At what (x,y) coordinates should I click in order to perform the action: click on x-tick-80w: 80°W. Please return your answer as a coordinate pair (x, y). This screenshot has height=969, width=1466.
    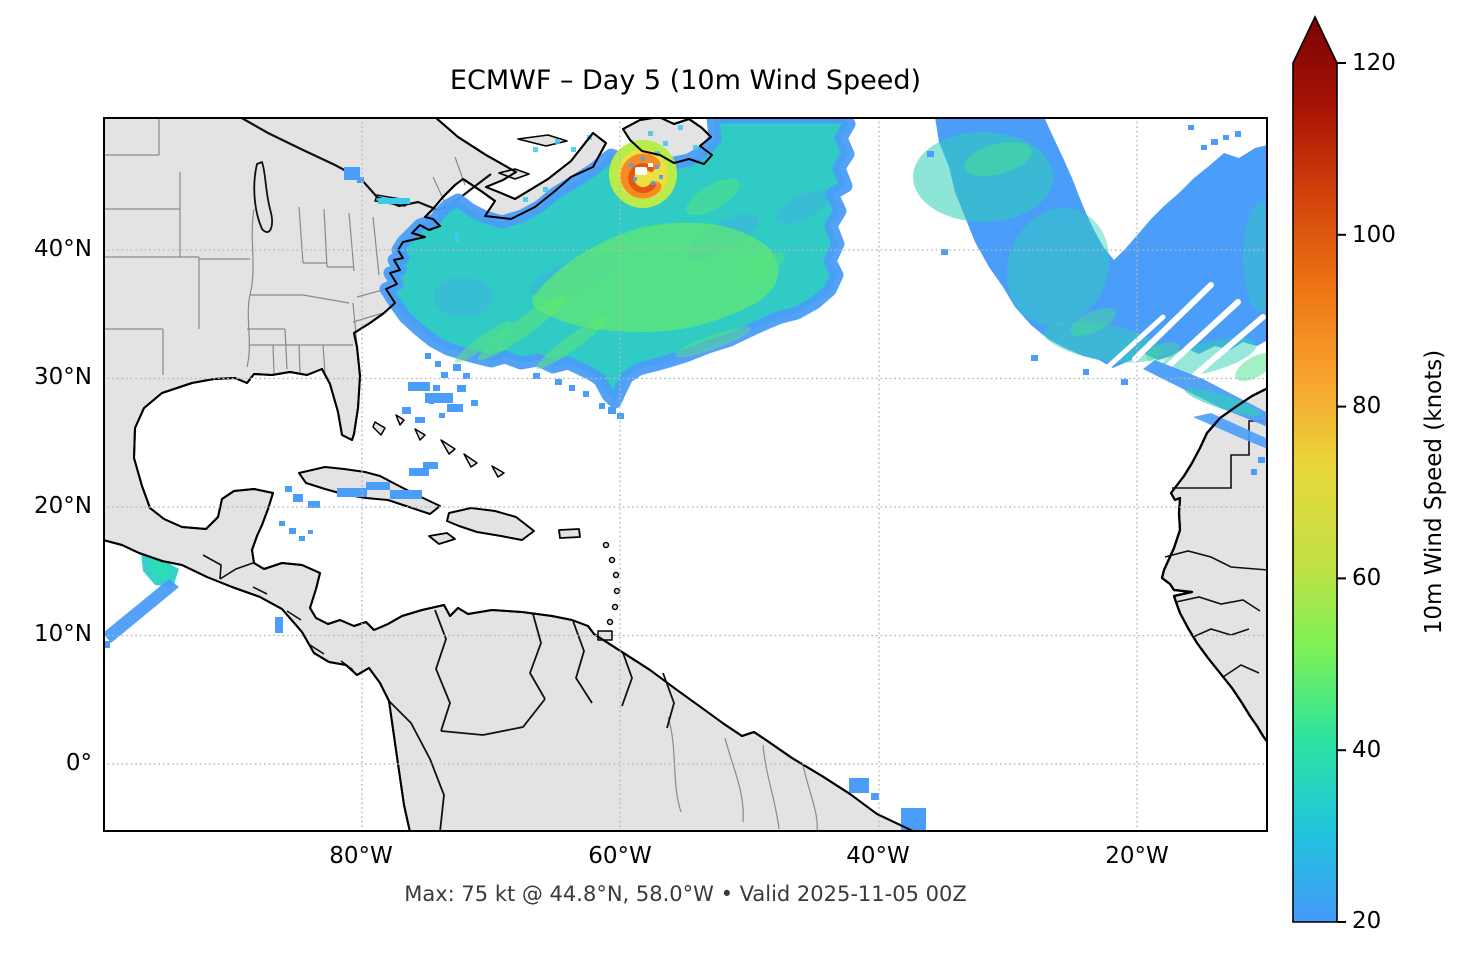
    Looking at the image, I should click on (361, 856).